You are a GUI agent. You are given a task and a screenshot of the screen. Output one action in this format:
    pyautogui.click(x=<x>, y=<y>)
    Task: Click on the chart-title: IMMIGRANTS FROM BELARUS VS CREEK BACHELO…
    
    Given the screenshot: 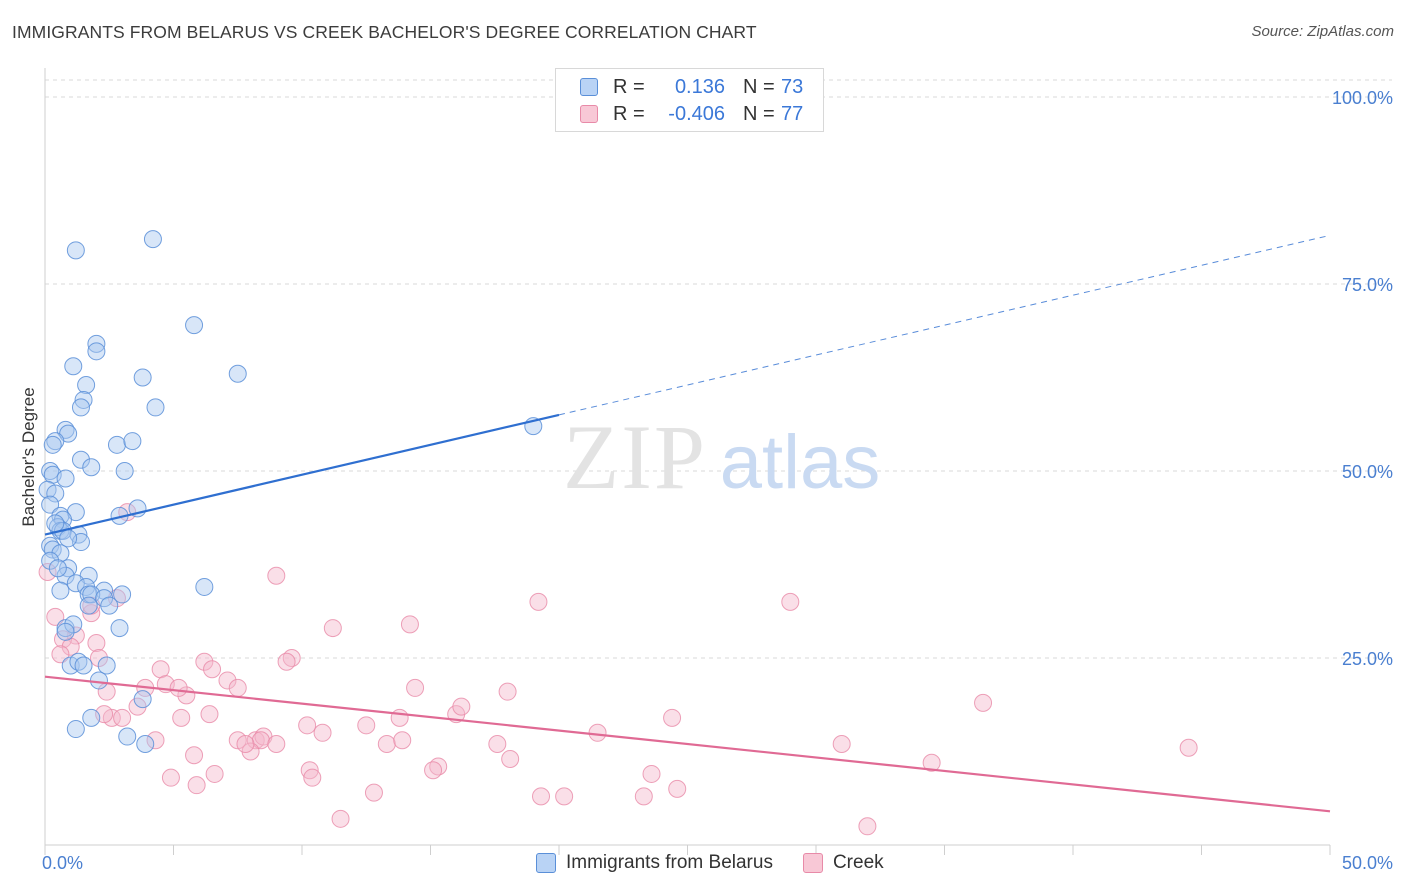 What is the action you would take?
    pyautogui.click(x=384, y=32)
    